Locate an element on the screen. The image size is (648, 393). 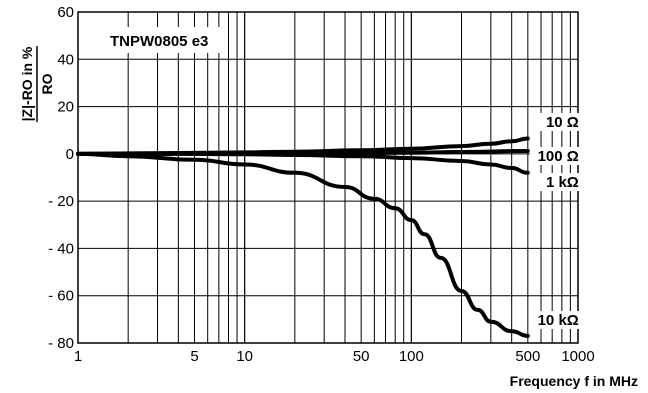
y-tick-label: - 40 is located at coordinates (61, 248).